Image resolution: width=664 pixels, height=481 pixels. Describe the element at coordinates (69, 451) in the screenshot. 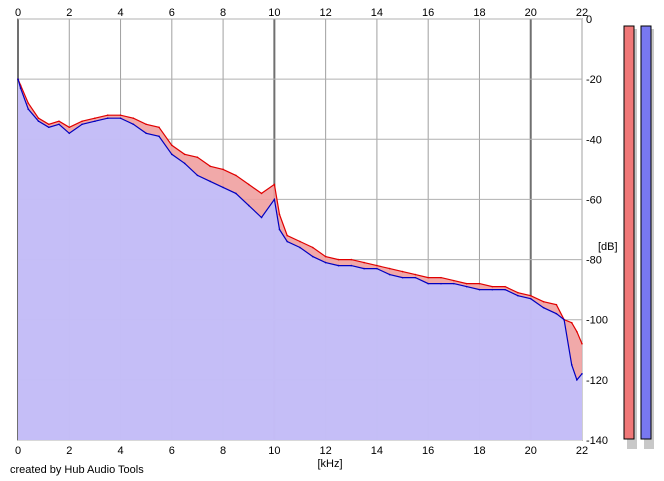

I see `x-tick-label-bottom: 2` at that location.